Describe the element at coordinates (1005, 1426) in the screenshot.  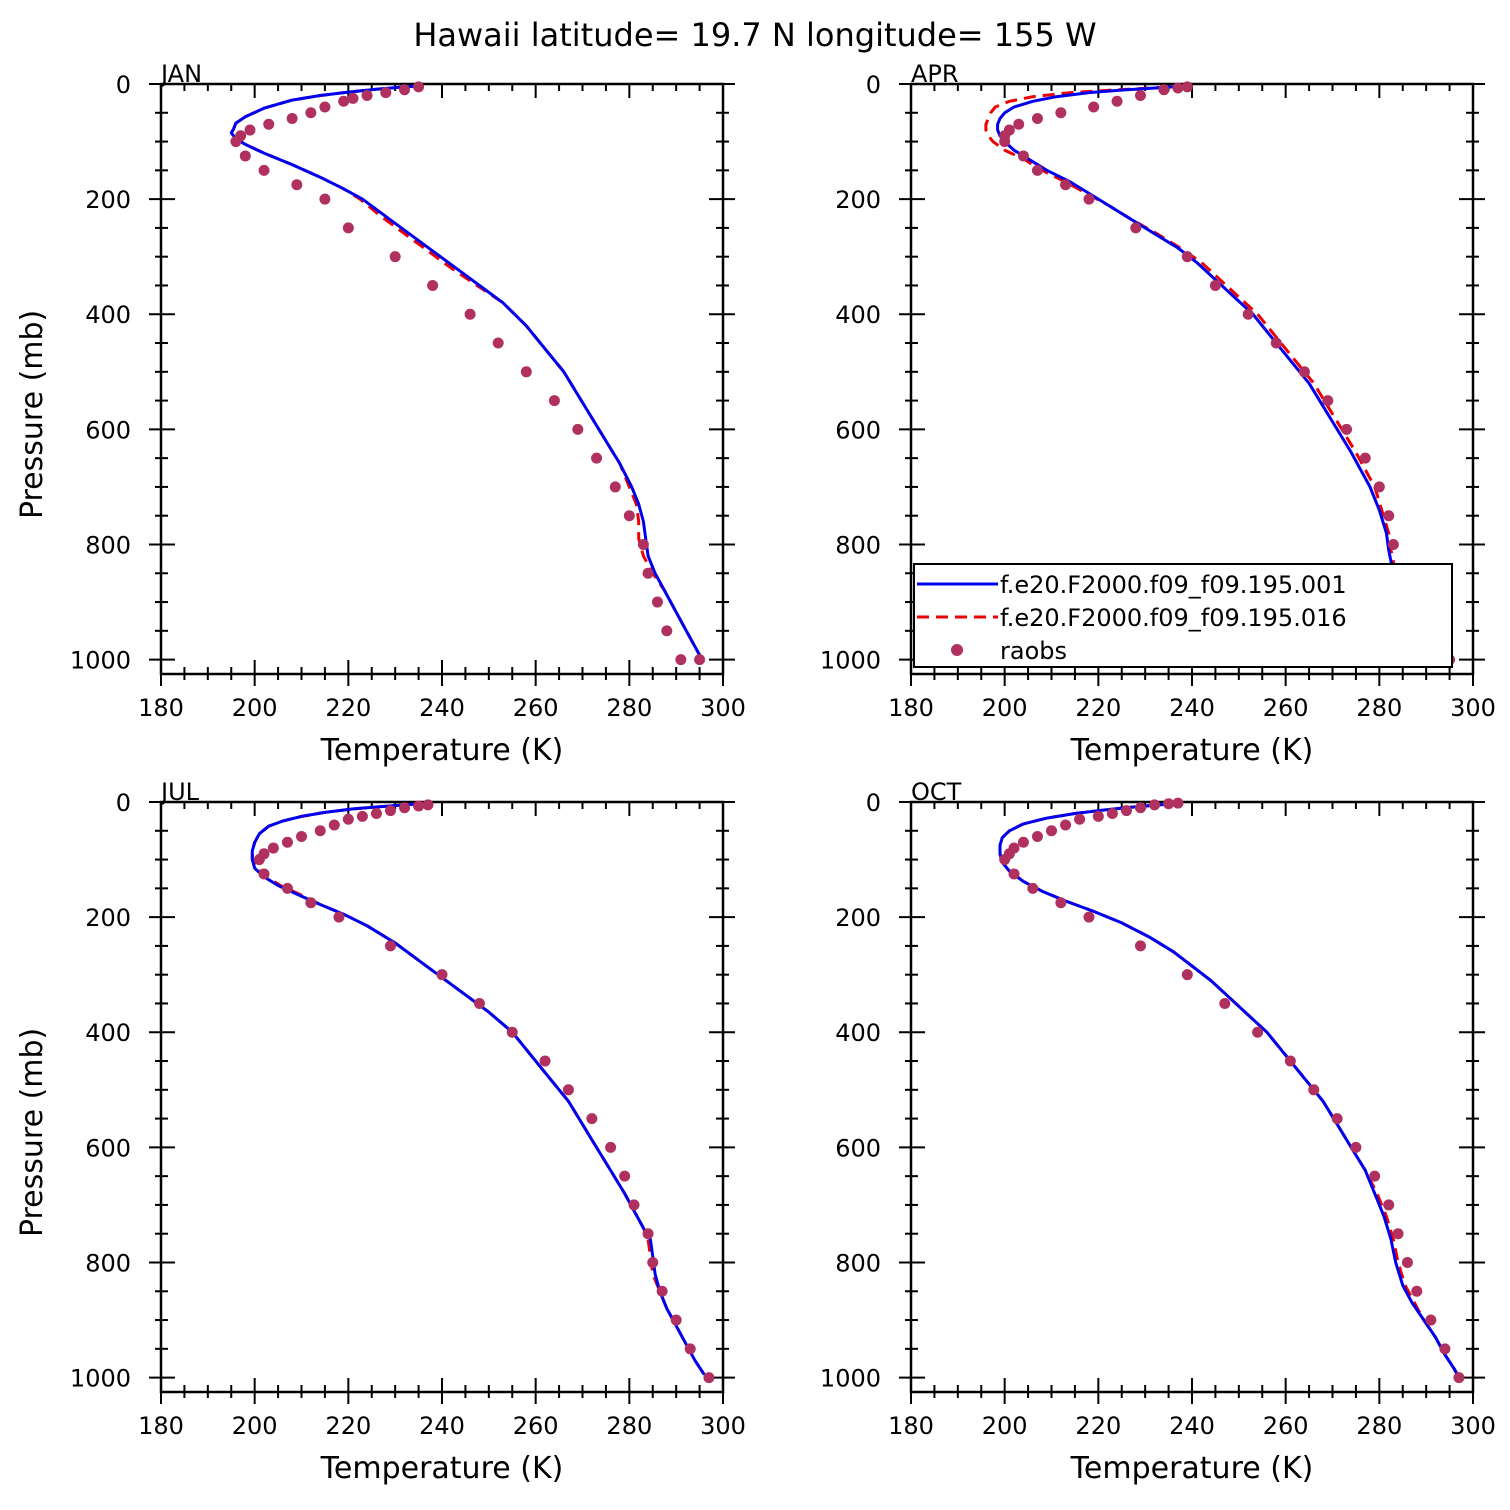
I see `x-tick-label: 200` at that location.